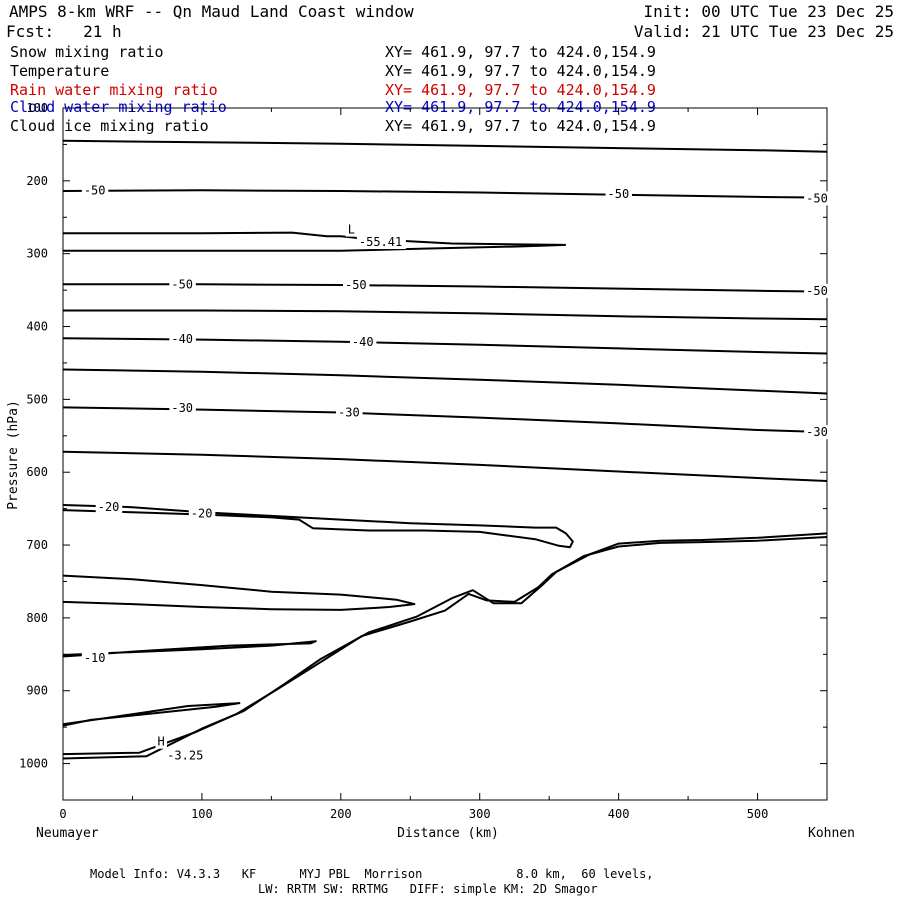  I want to click on contour-label: -10, so click(95, 658).